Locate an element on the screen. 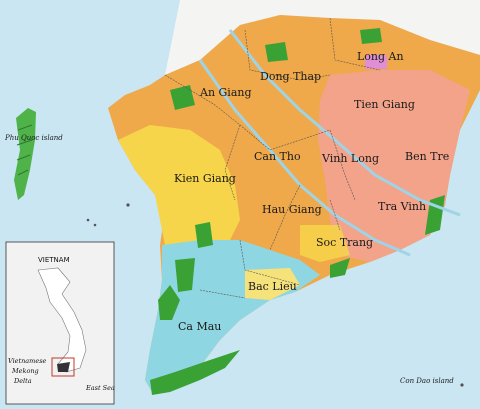 This screenshot has width=480, height=409. urban-pink is located at coordinates (376, 62).